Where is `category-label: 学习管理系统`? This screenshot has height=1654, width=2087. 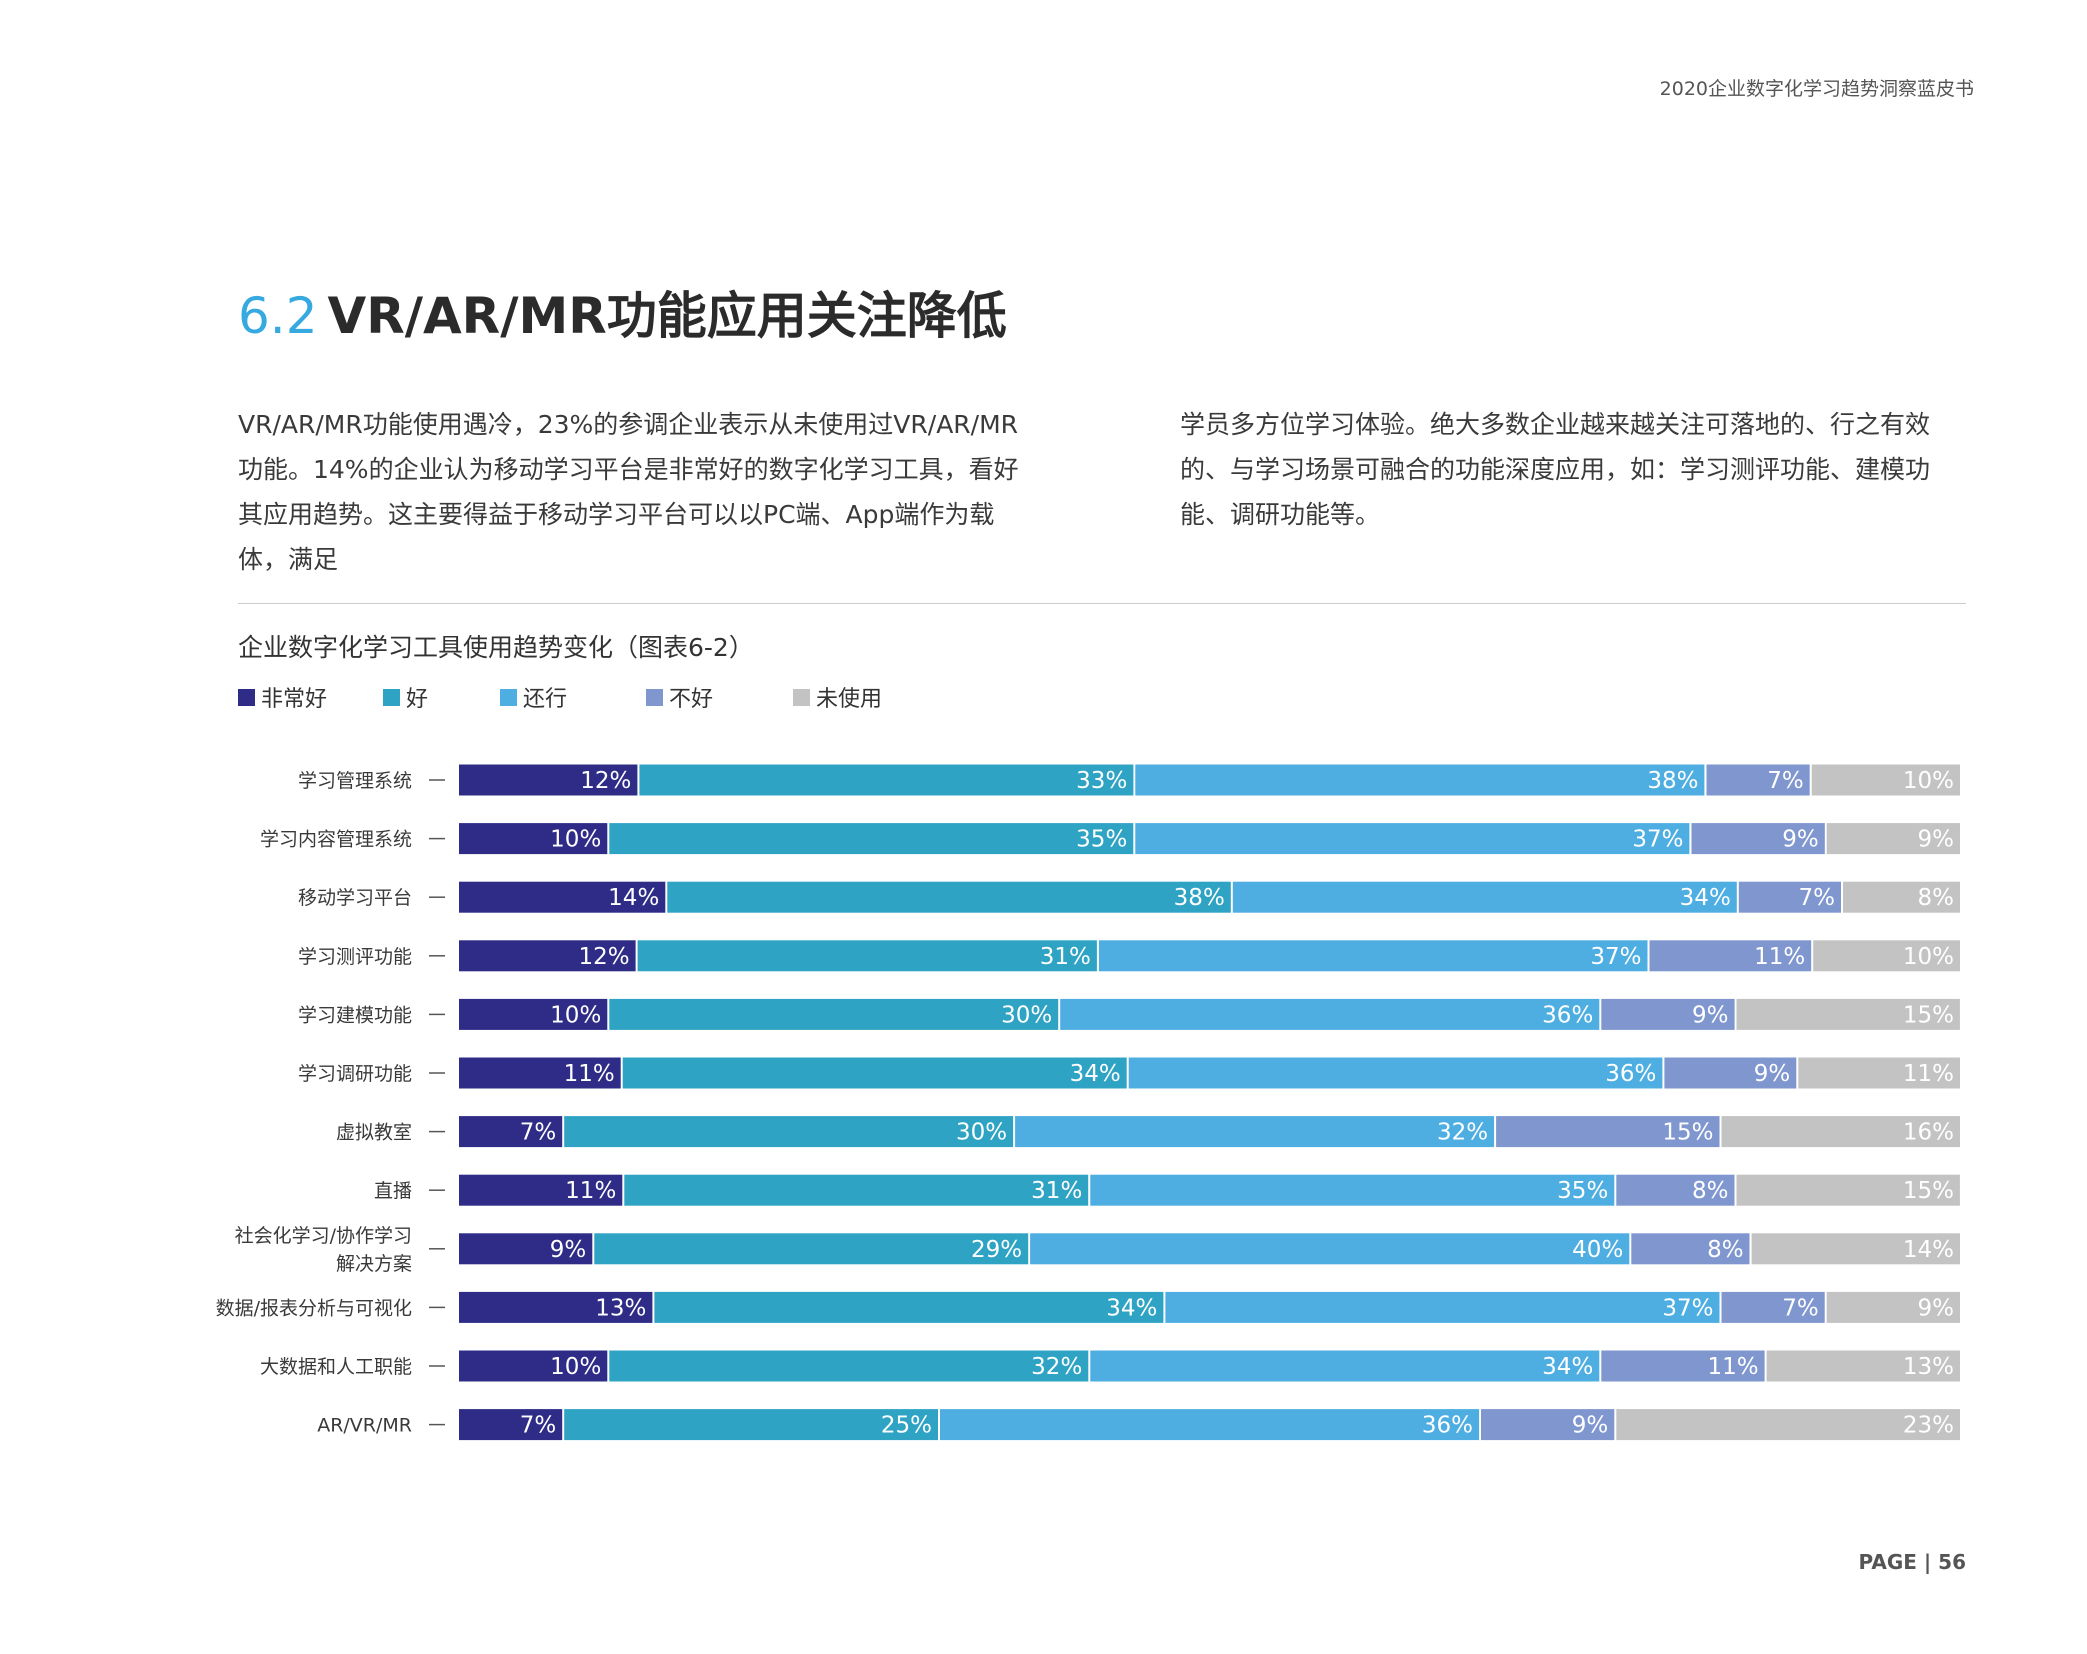 category-label: 学习管理系统 is located at coordinates (355, 781).